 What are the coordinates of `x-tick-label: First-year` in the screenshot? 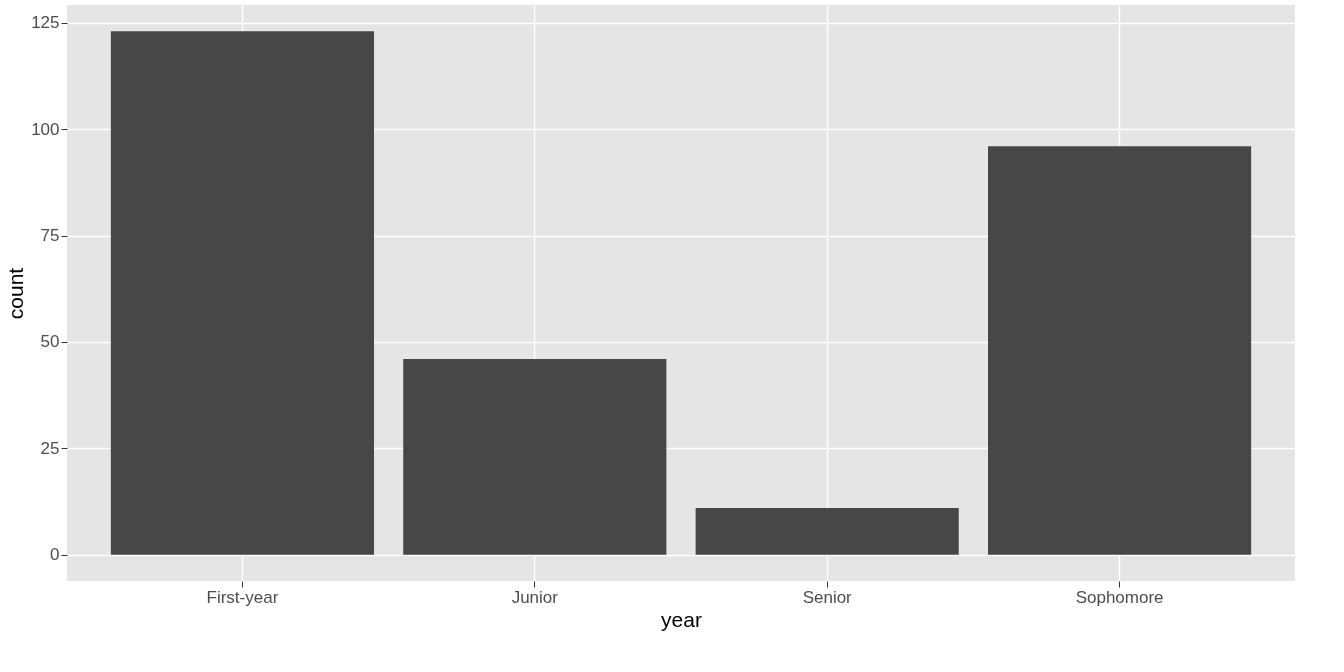 It's located at (242, 597).